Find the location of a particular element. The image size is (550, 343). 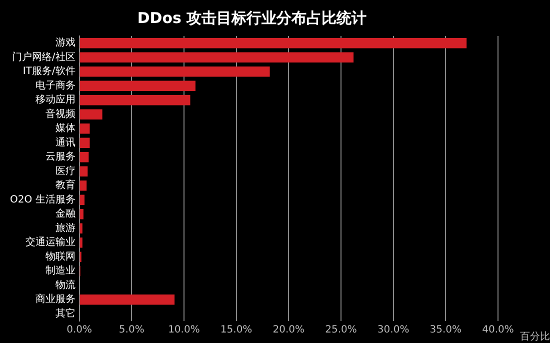

y-tick-label: 教育 is located at coordinates (65, 185).